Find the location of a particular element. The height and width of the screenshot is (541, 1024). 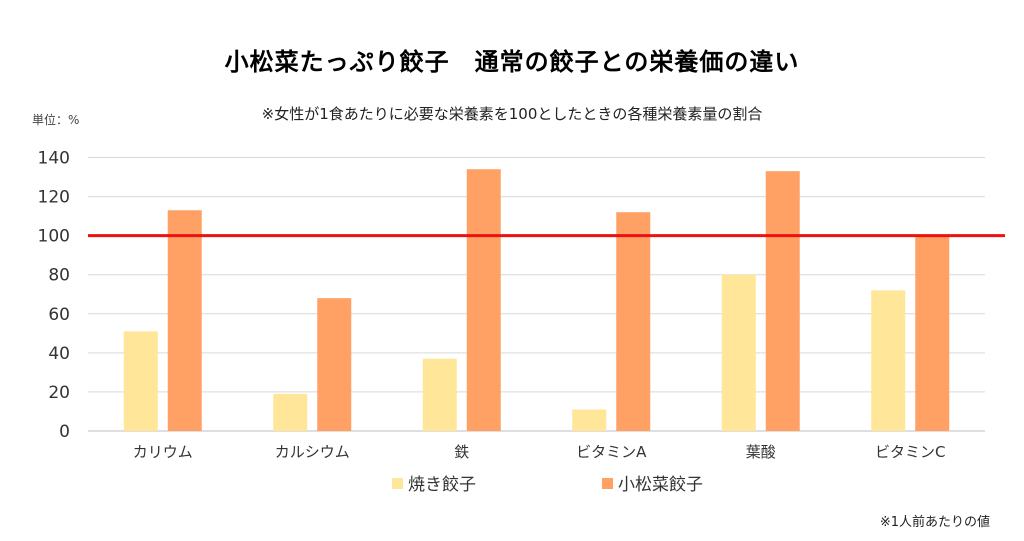

chart-title: 小松菜たっぷり餃子 通常の餃子との栄養価の違い is located at coordinates (512, 62).